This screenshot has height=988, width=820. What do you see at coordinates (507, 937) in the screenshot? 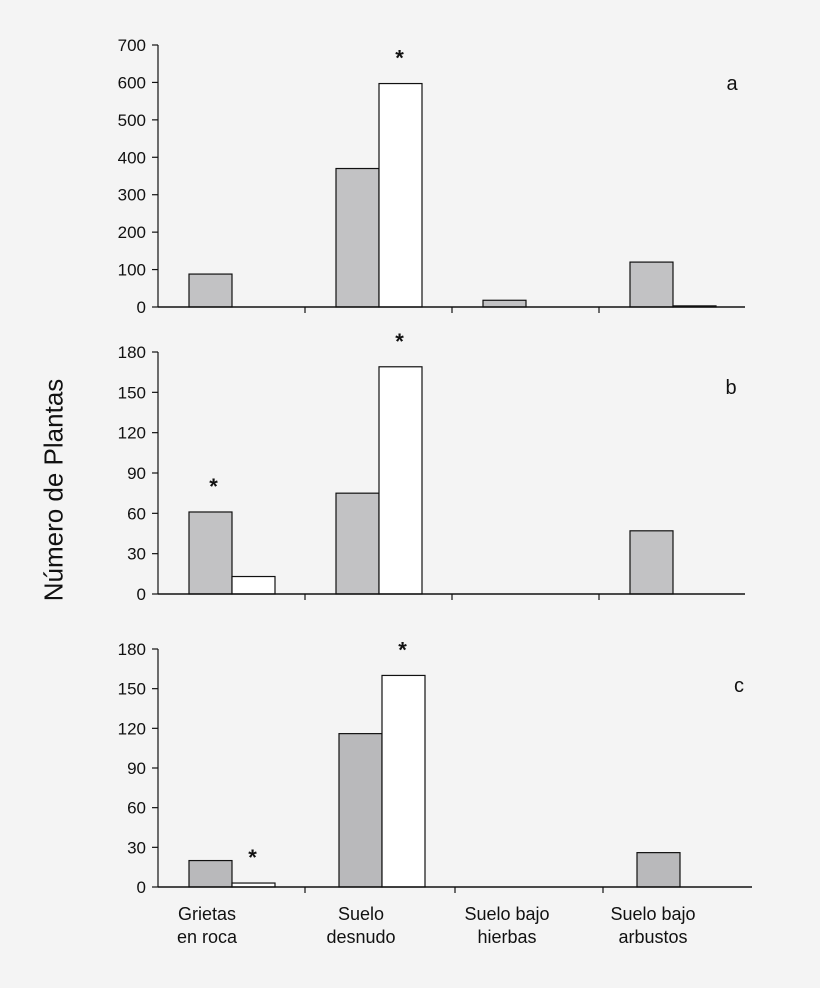
I see `category-label-line: hierbas` at bounding box center [507, 937].